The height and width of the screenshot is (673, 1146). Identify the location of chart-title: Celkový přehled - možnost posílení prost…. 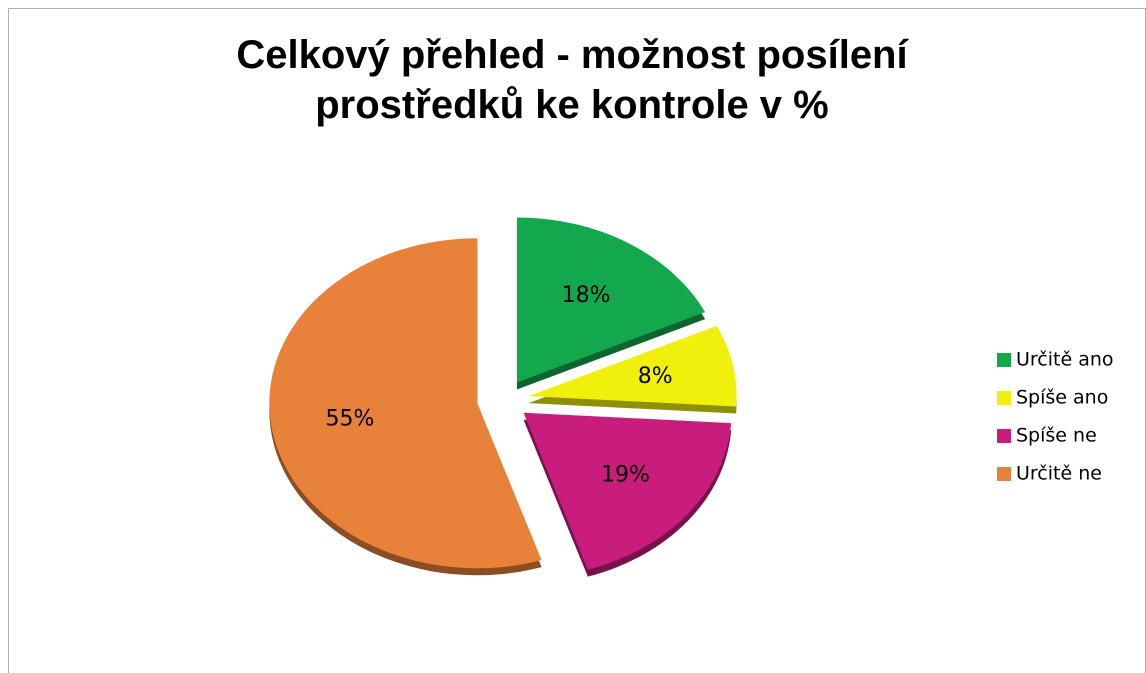
(572, 80).